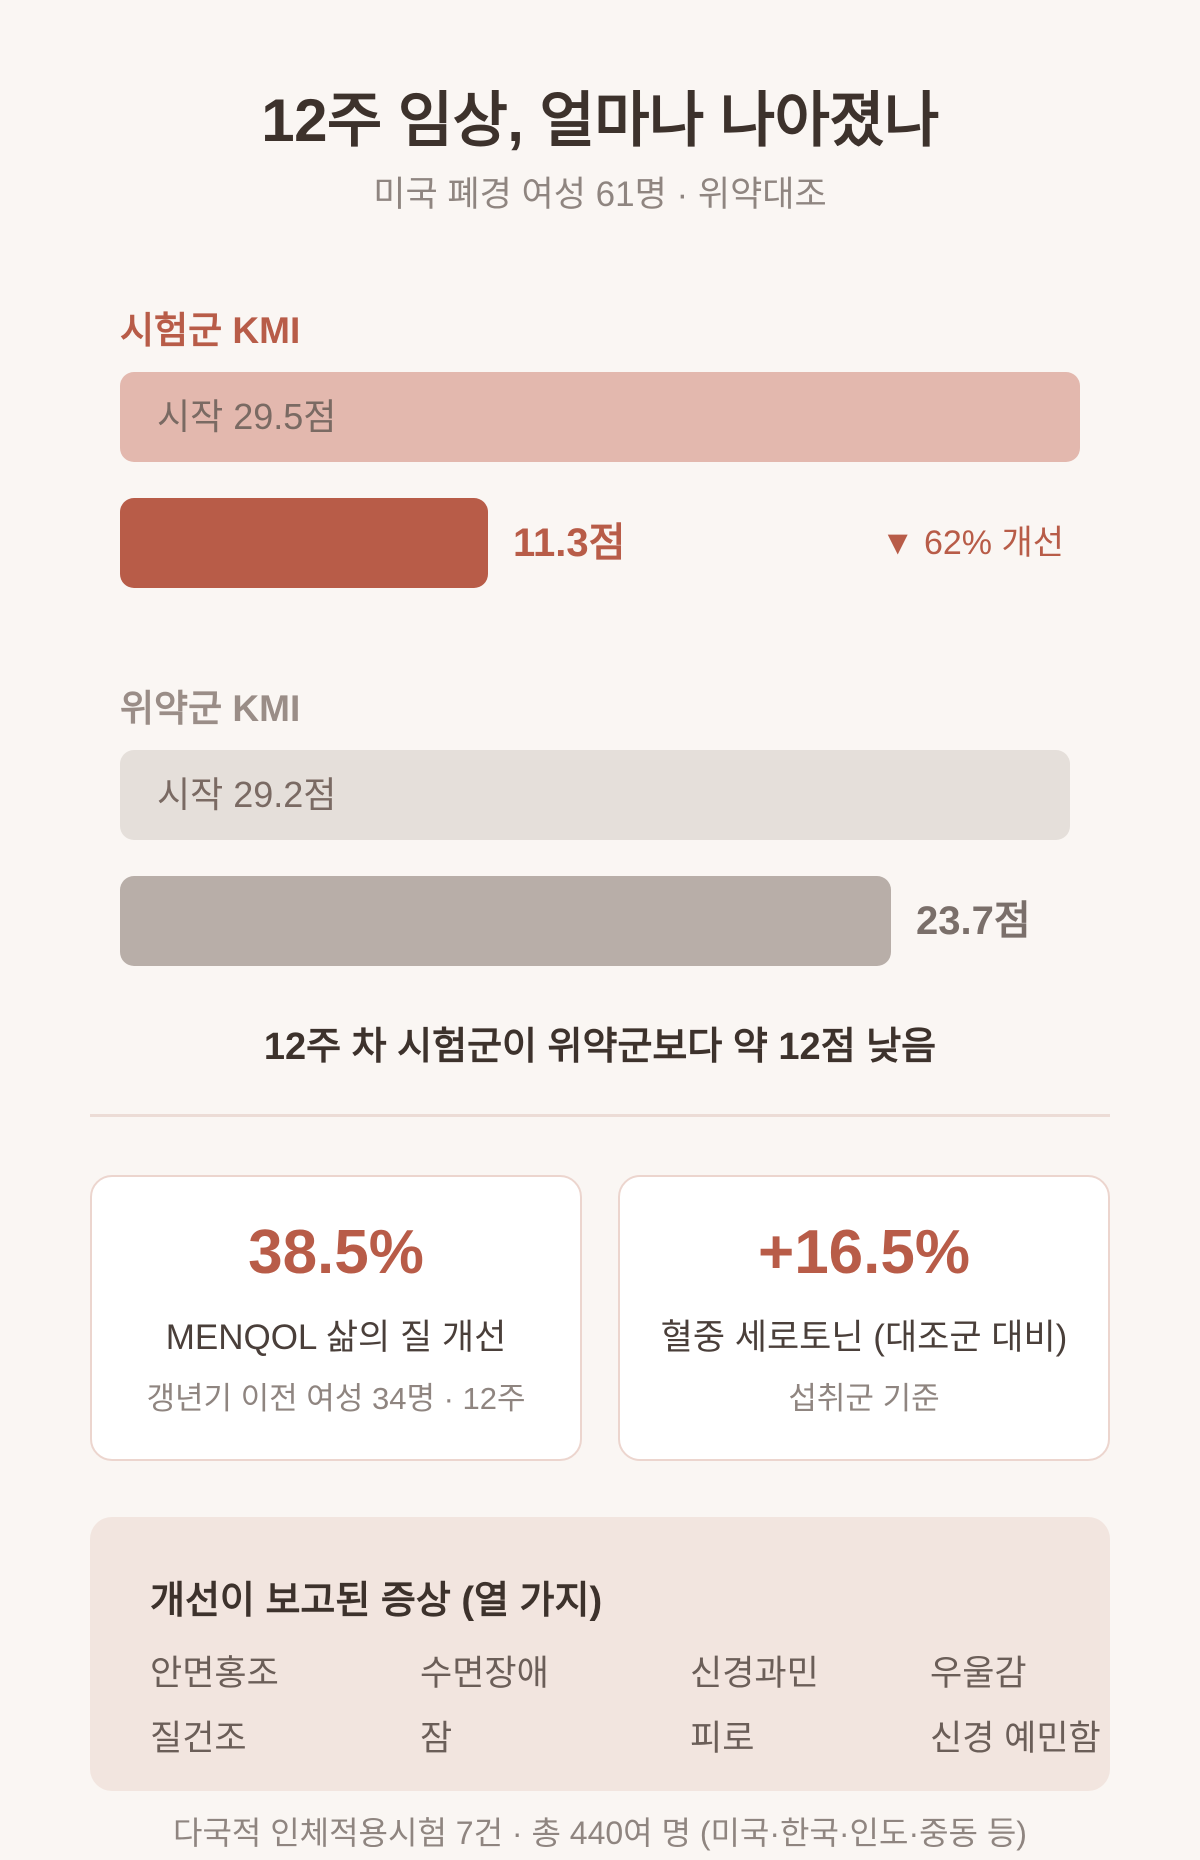  I want to click on symptoms-title: 개선이 보고된 증상 (열 가지), so click(376, 1601).